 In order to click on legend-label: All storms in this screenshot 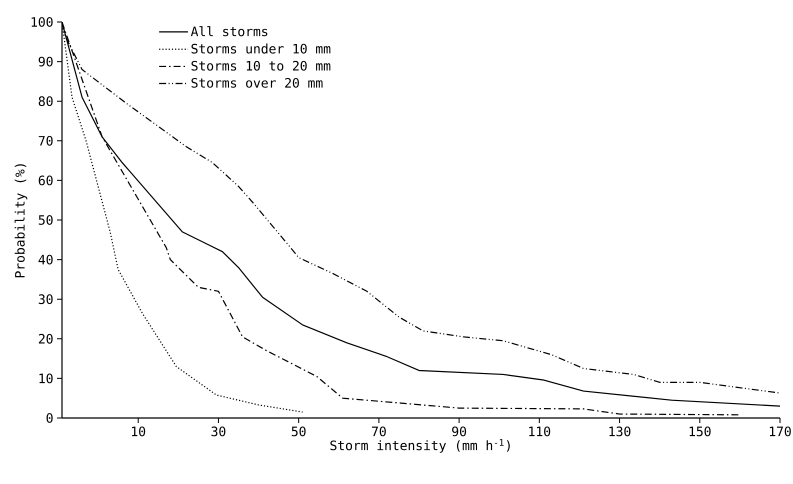, I will do `click(229, 31)`.